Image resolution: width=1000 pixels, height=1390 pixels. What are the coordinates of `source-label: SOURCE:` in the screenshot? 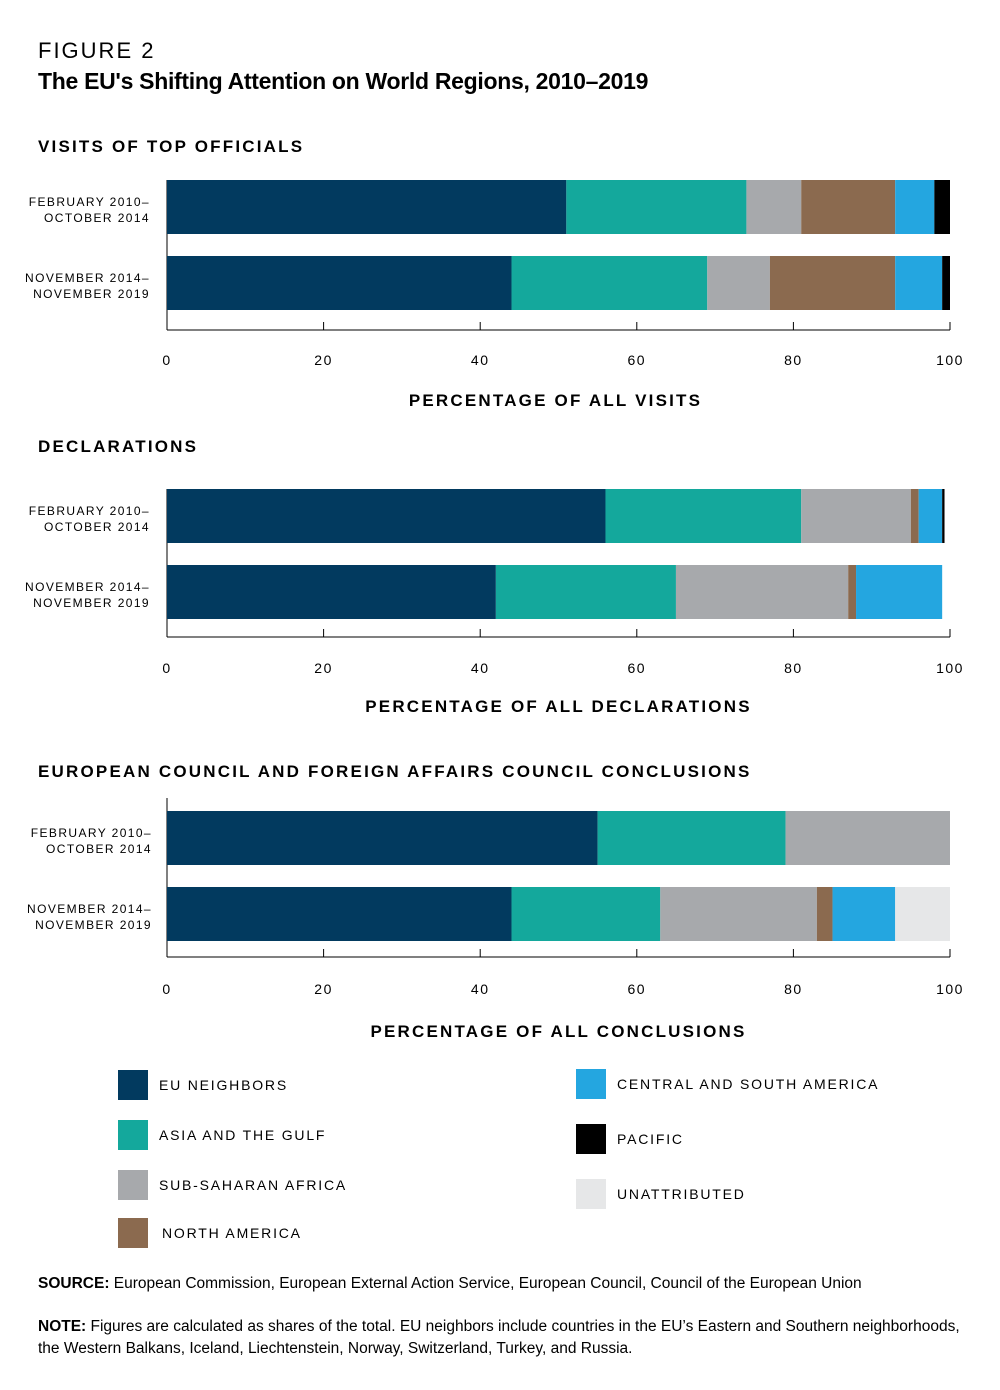 It's located at (74, 1283).